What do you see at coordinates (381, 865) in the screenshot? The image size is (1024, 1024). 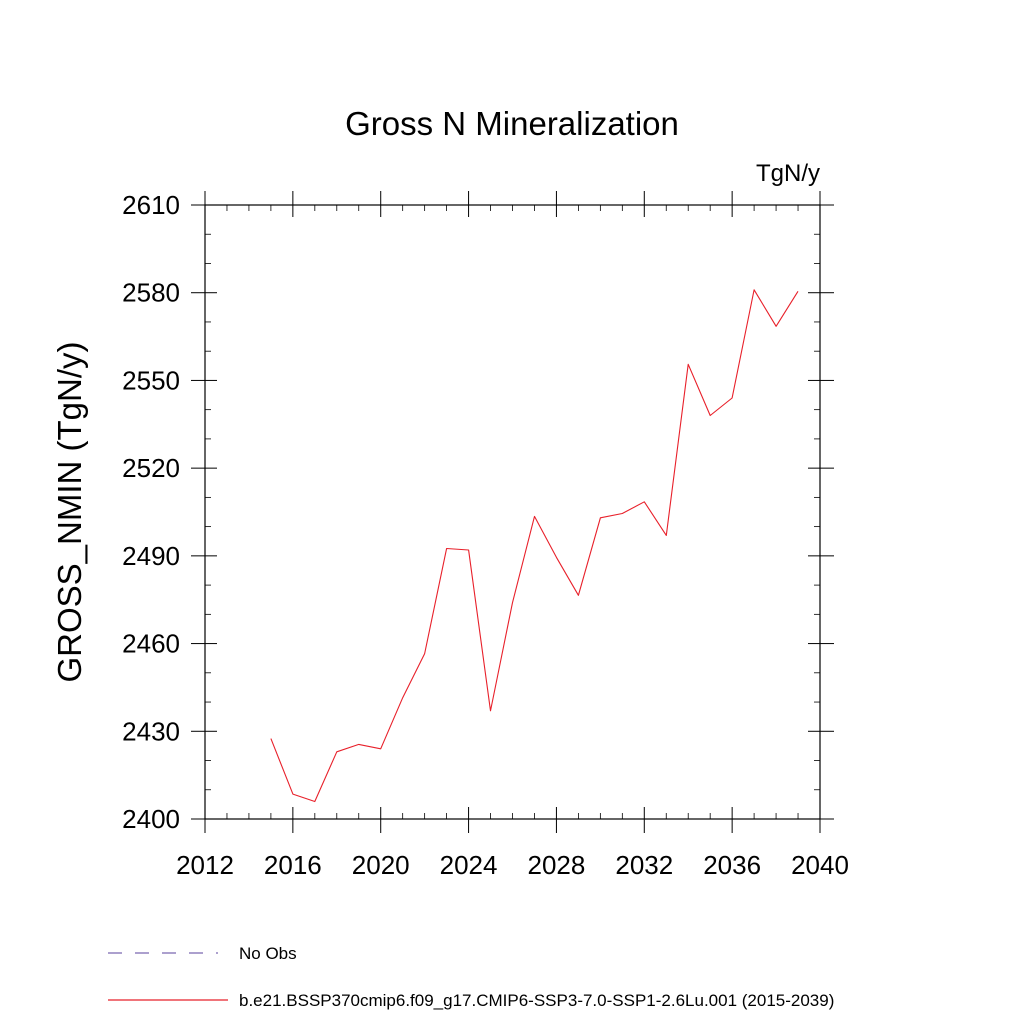 I see `x-tick-label: 2020` at bounding box center [381, 865].